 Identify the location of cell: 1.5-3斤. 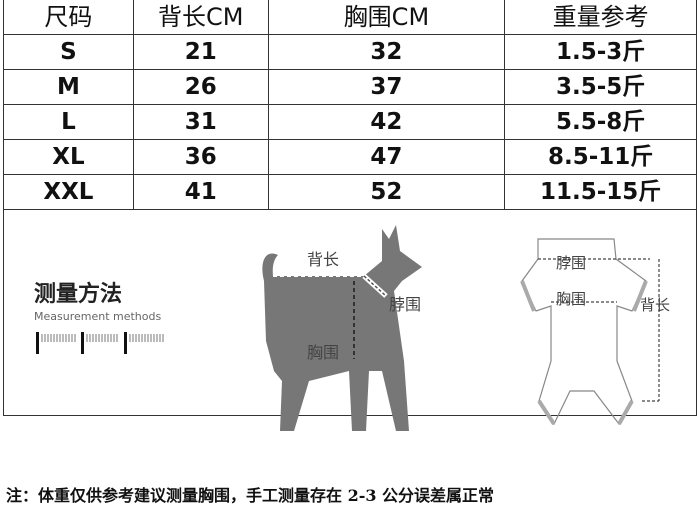
(600, 52).